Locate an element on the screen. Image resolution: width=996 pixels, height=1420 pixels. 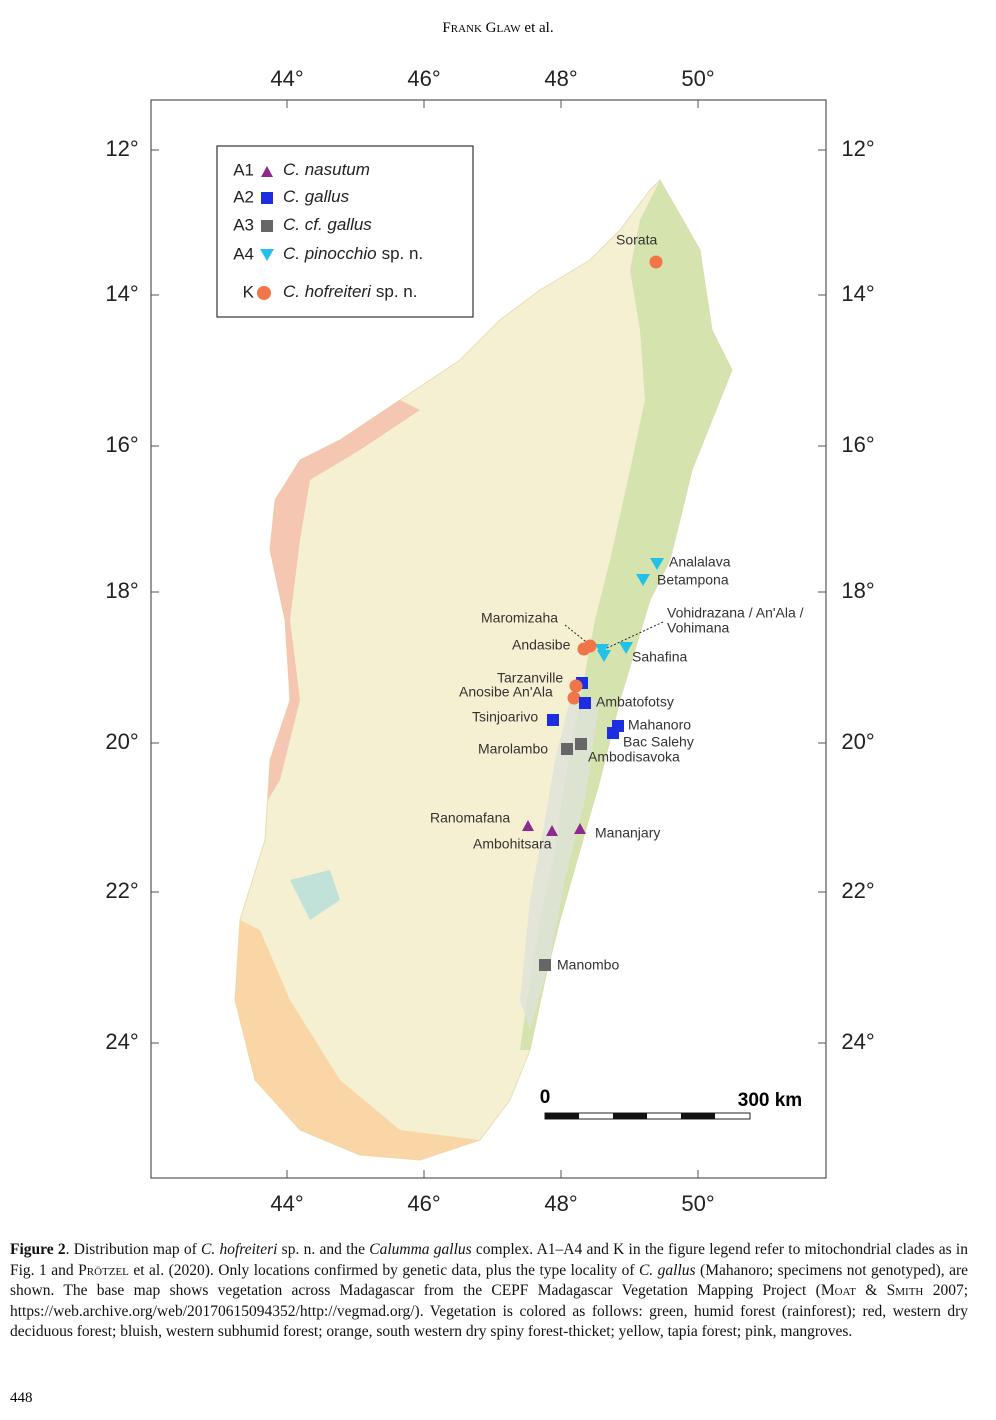
legend-species: C. cf. gallus is located at coordinates (327, 224).